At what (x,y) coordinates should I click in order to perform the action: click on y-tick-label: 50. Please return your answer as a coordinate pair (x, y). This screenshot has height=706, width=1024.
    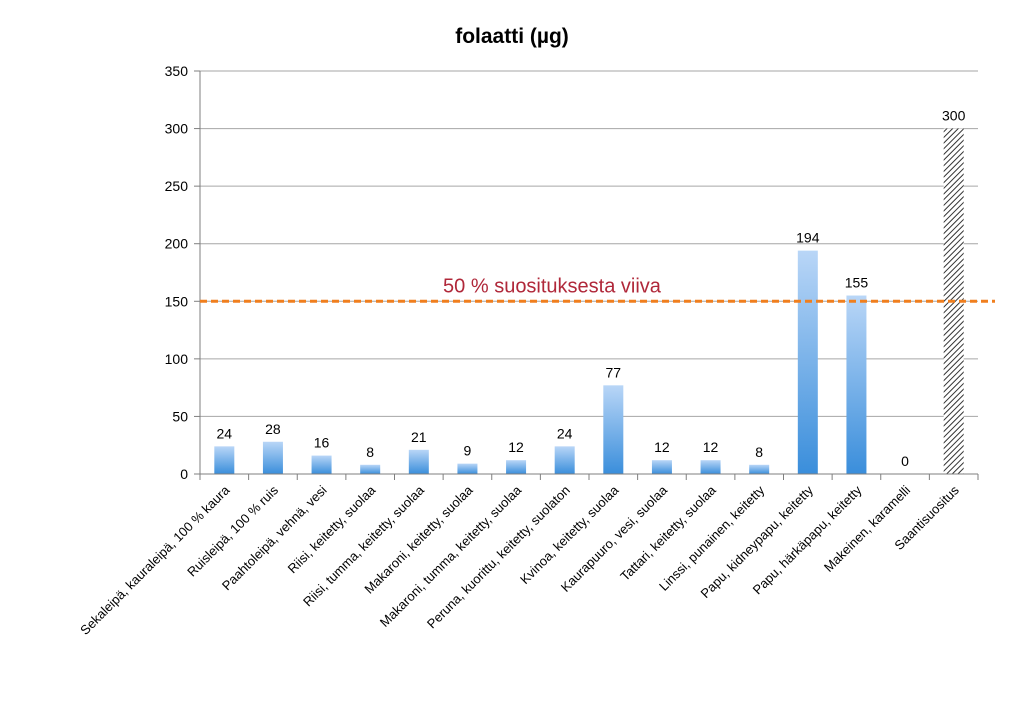
    Looking at the image, I should click on (180, 416).